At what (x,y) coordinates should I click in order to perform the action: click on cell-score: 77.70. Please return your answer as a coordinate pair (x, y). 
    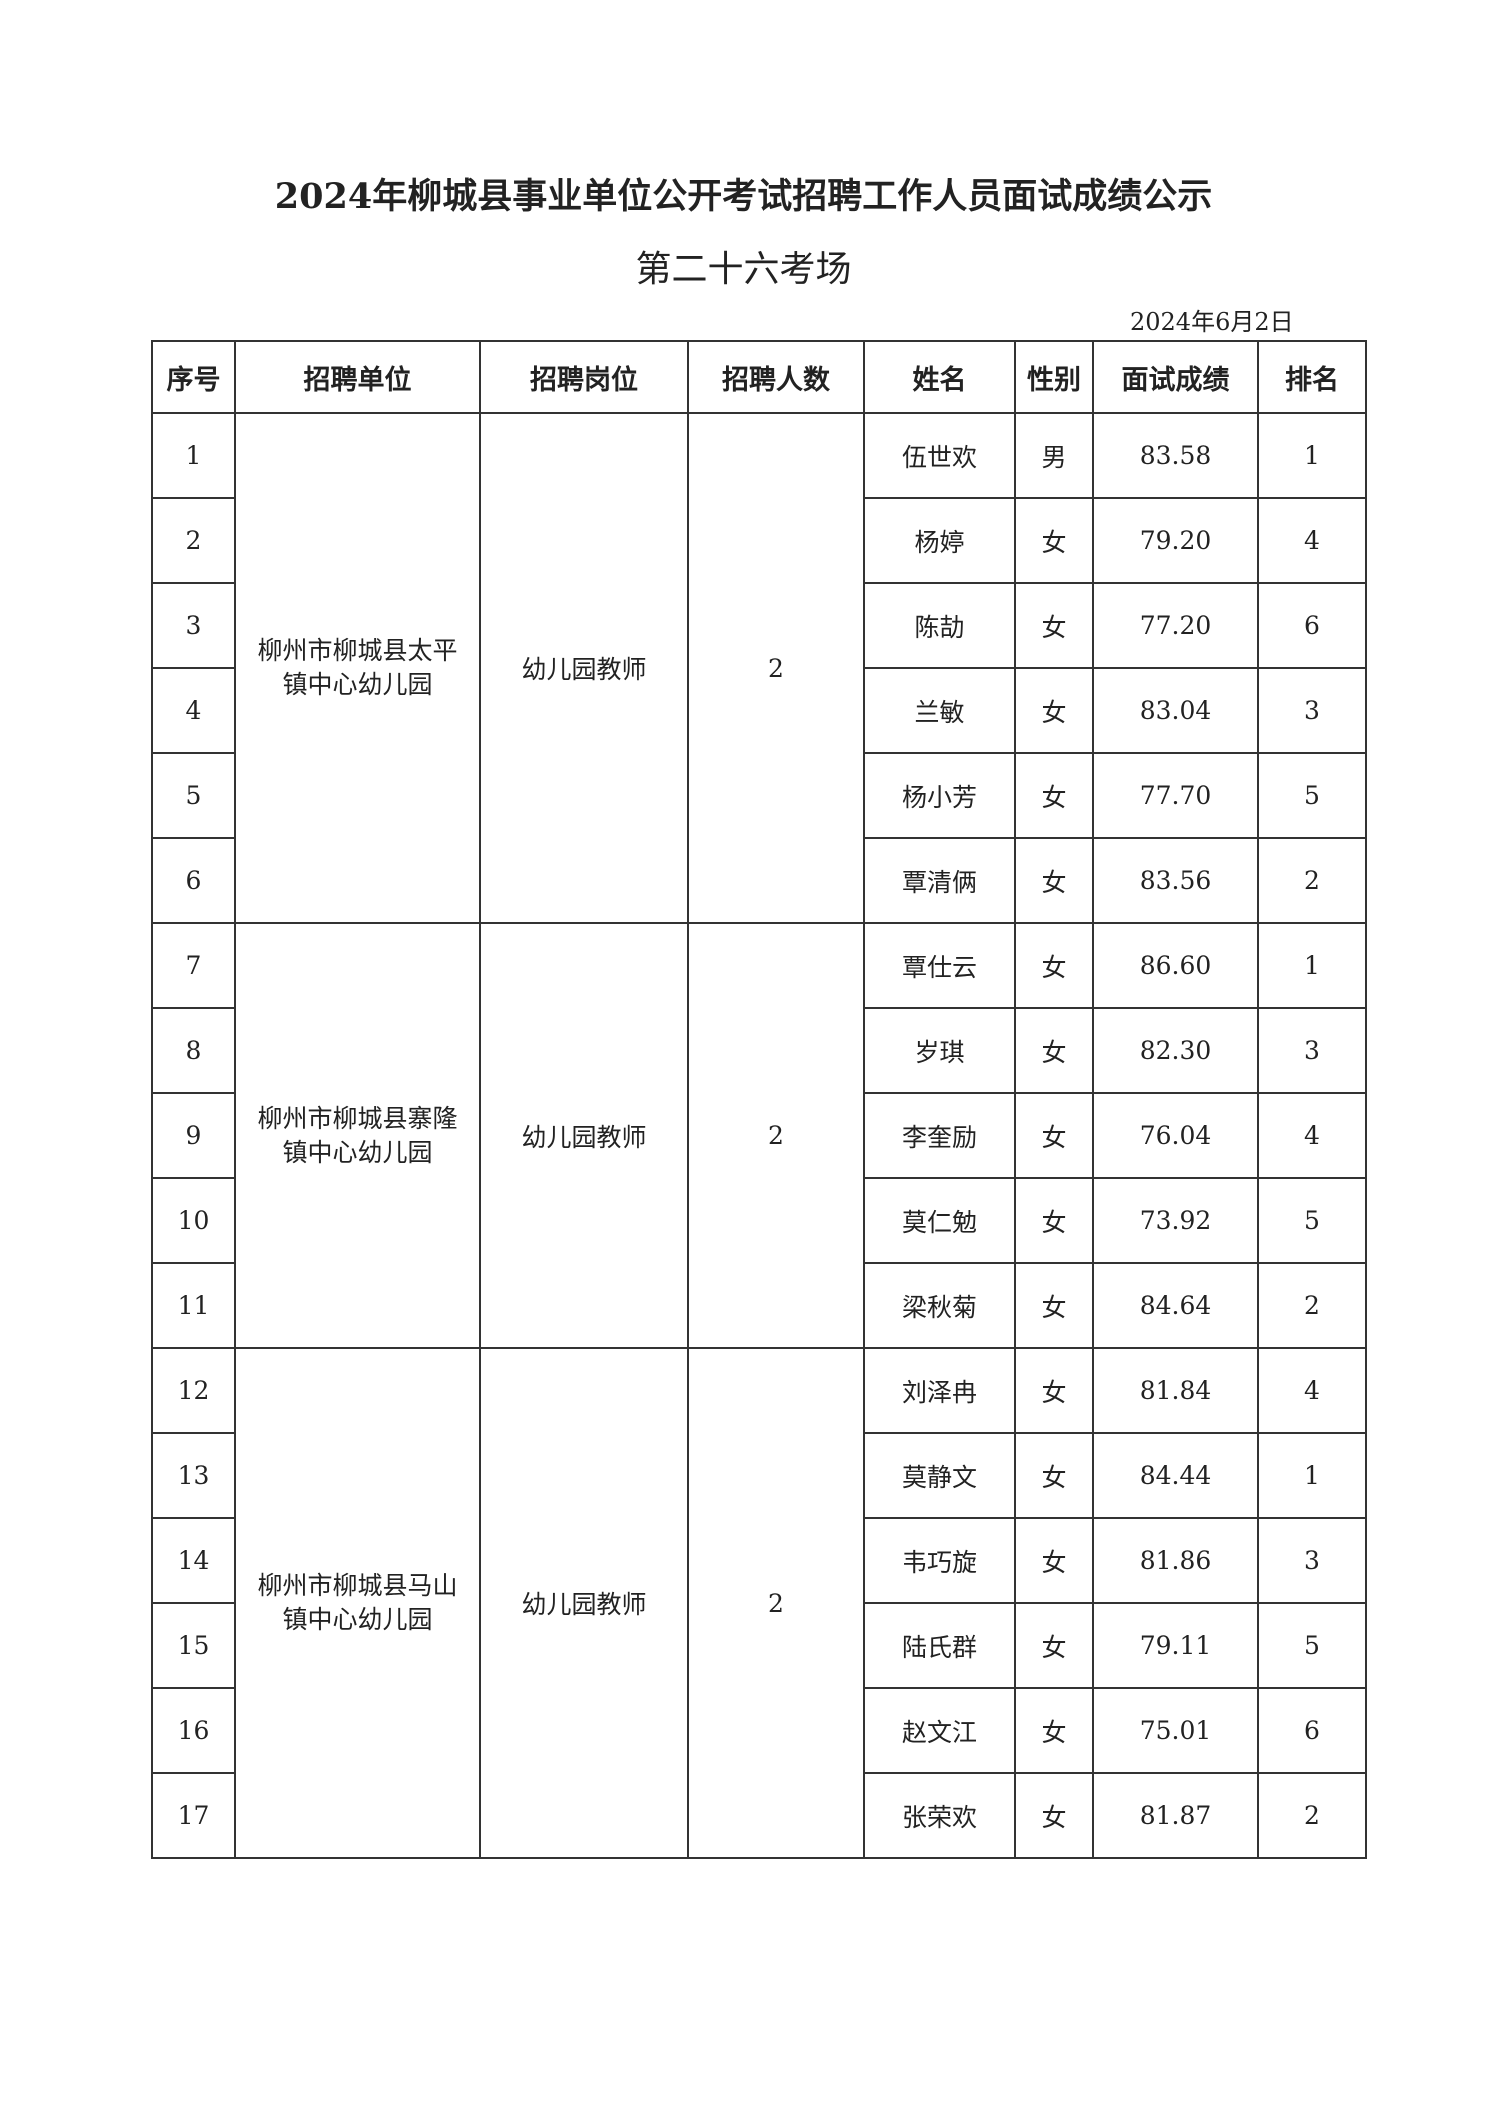
    Looking at the image, I should click on (1175, 795).